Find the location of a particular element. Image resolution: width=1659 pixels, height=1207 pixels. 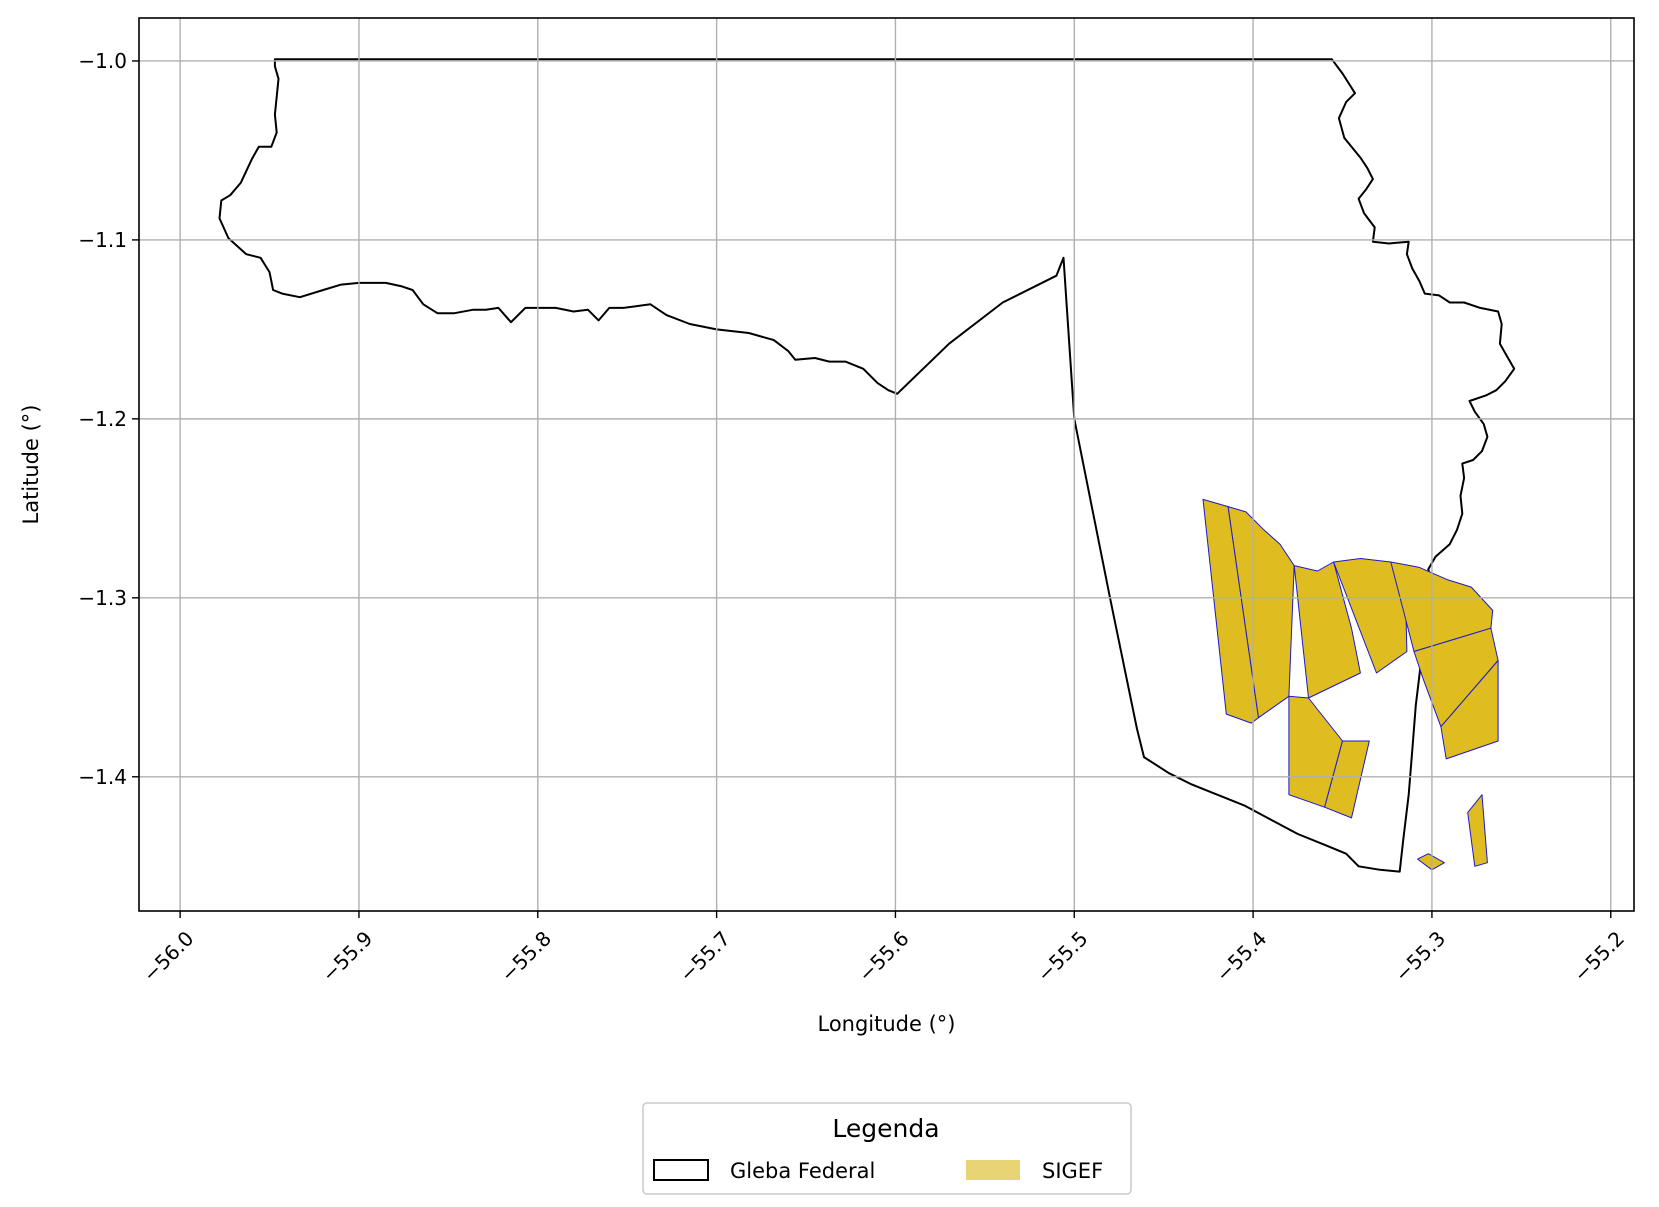

y-tick-label: −1.0 is located at coordinates (102, 61).